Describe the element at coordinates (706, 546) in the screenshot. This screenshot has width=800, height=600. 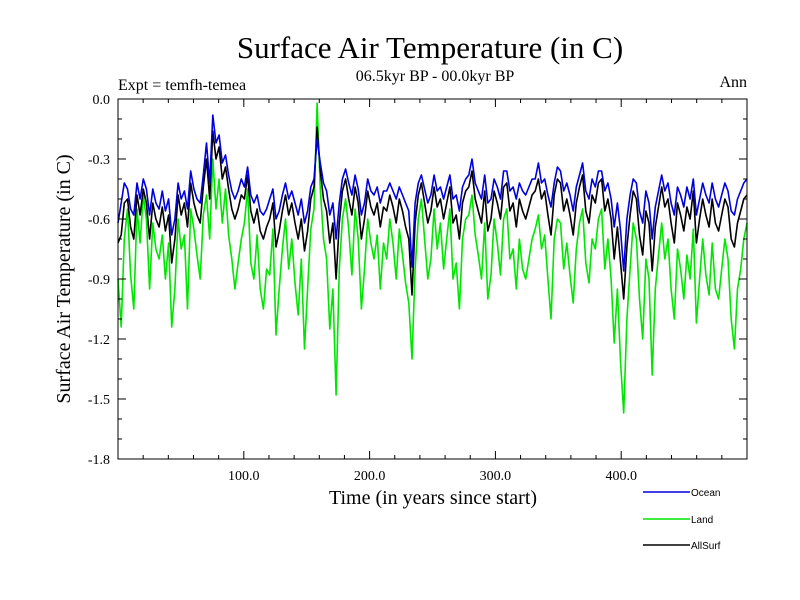
I see `legend-label-allsurf: AllSurf` at that location.